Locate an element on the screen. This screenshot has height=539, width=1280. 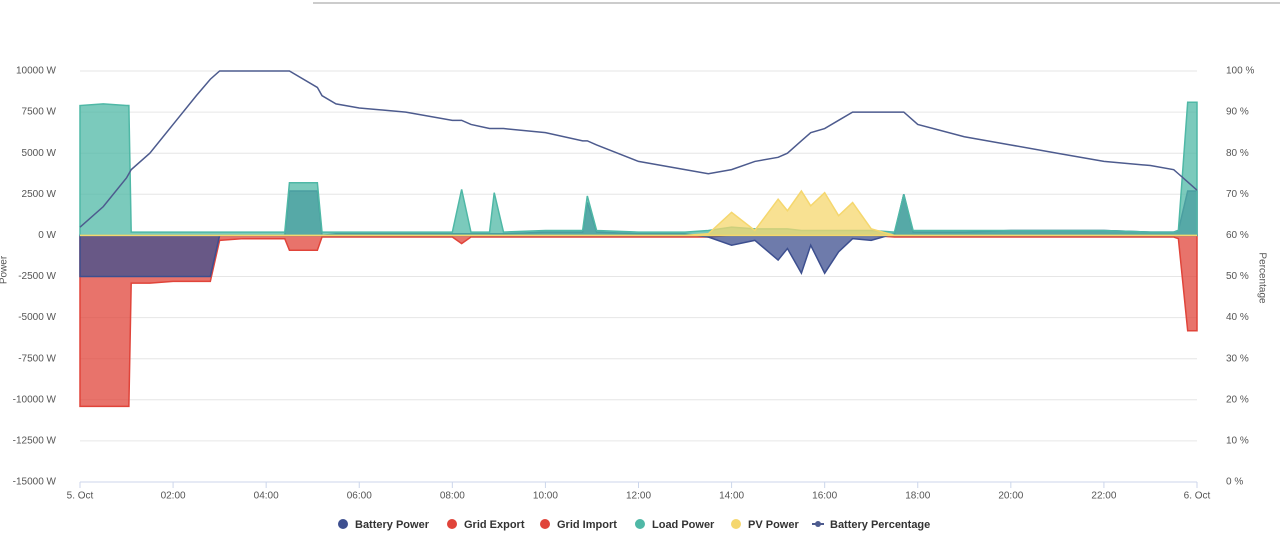
legend-label: PV Power is located at coordinates (773, 525).